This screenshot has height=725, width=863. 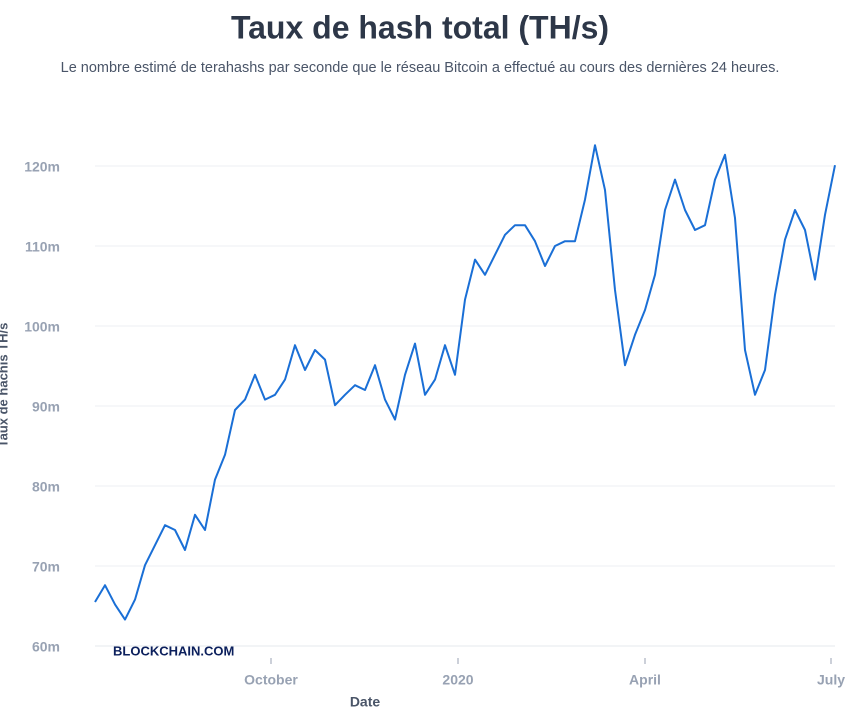 I want to click on y-tick-label: 70m, so click(x=46, y=567).